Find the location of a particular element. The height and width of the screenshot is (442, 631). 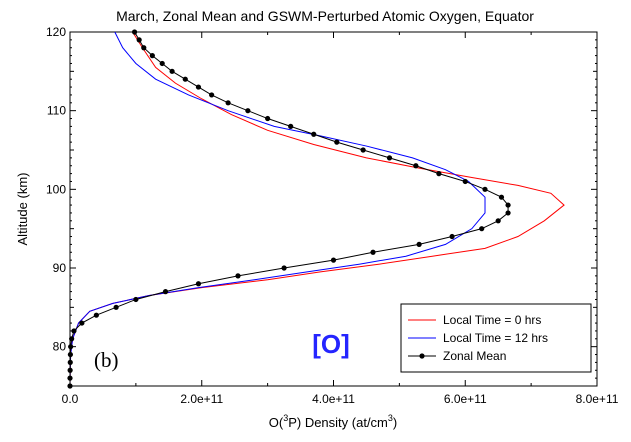

y-tick-label: 90 is located at coordinates (60, 268).